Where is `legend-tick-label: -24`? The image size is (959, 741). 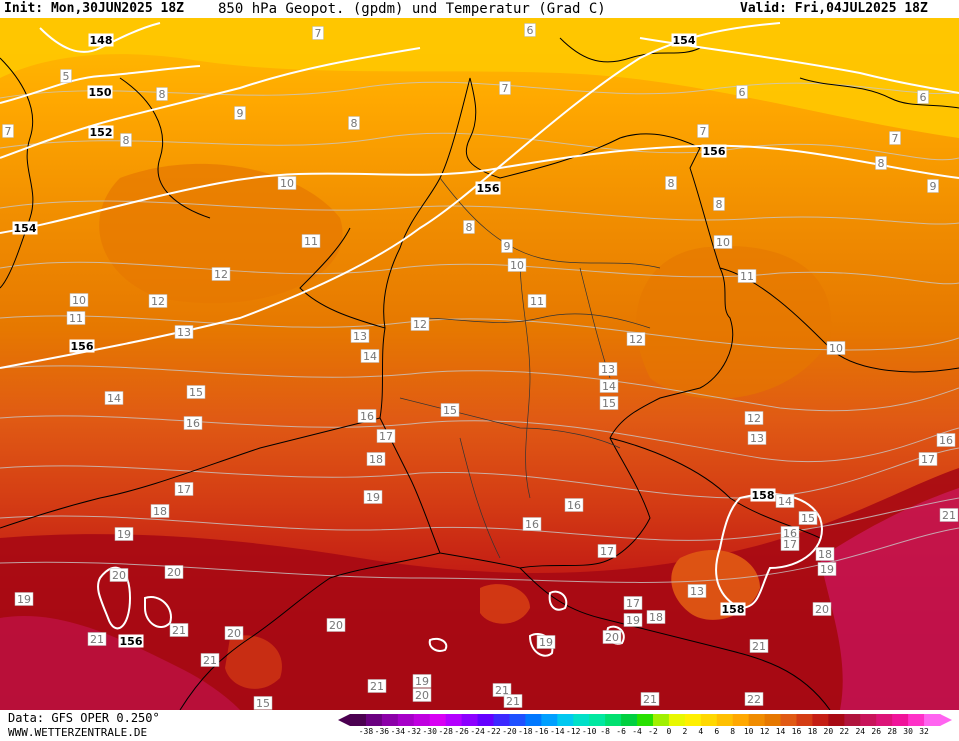 legend-tick-label: -24 is located at coordinates (477, 731).